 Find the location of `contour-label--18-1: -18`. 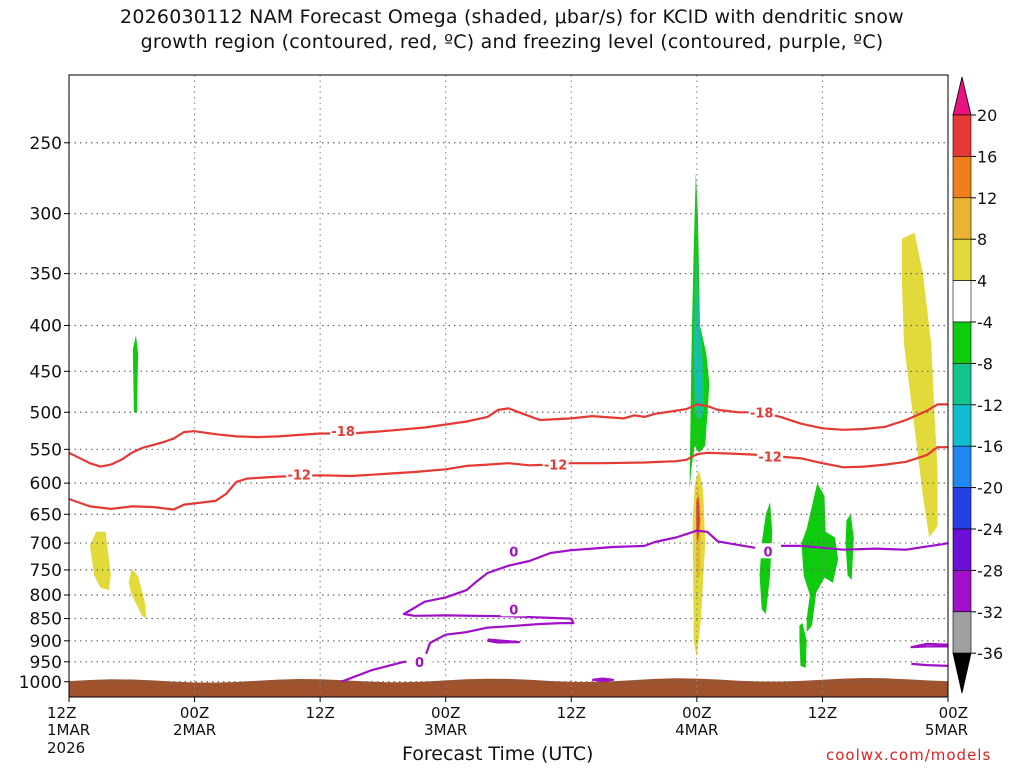

contour-label--18-1: -18 is located at coordinates (762, 413).